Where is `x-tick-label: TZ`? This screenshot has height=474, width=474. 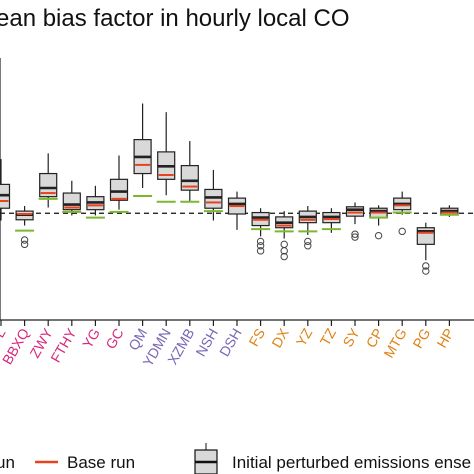 x-tick-label: TZ is located at coordinates (328, 336).